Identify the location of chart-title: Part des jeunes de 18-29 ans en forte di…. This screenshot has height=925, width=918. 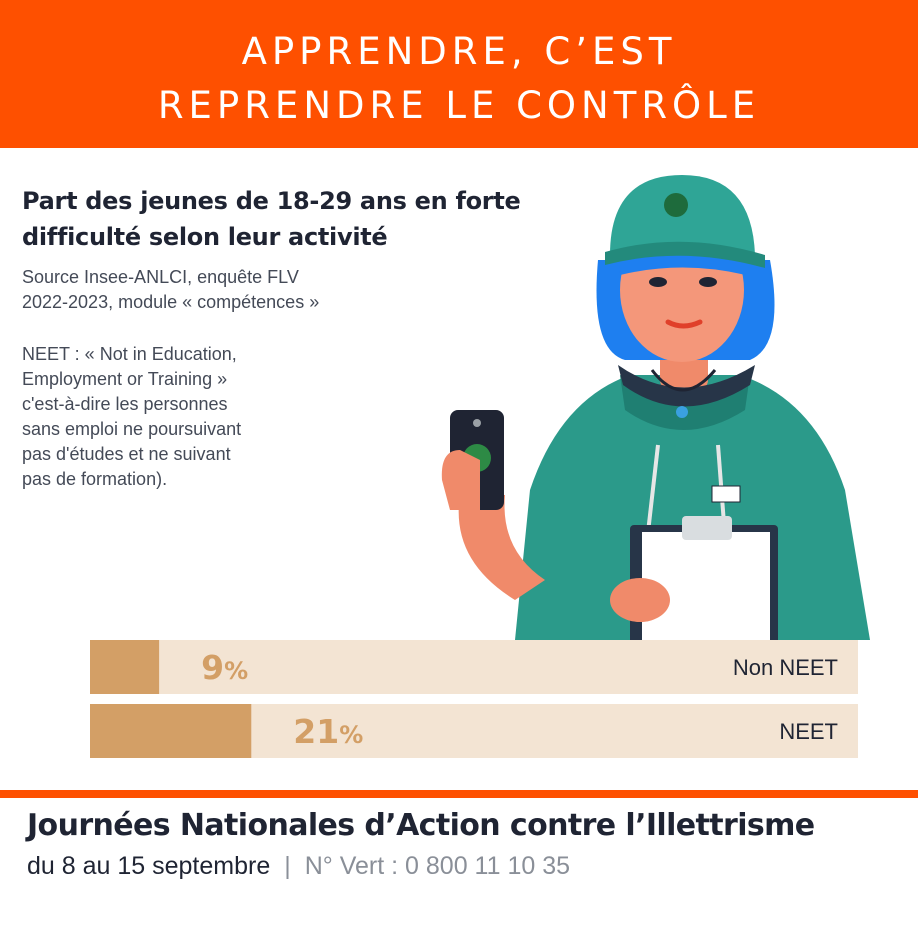
(312, 219).